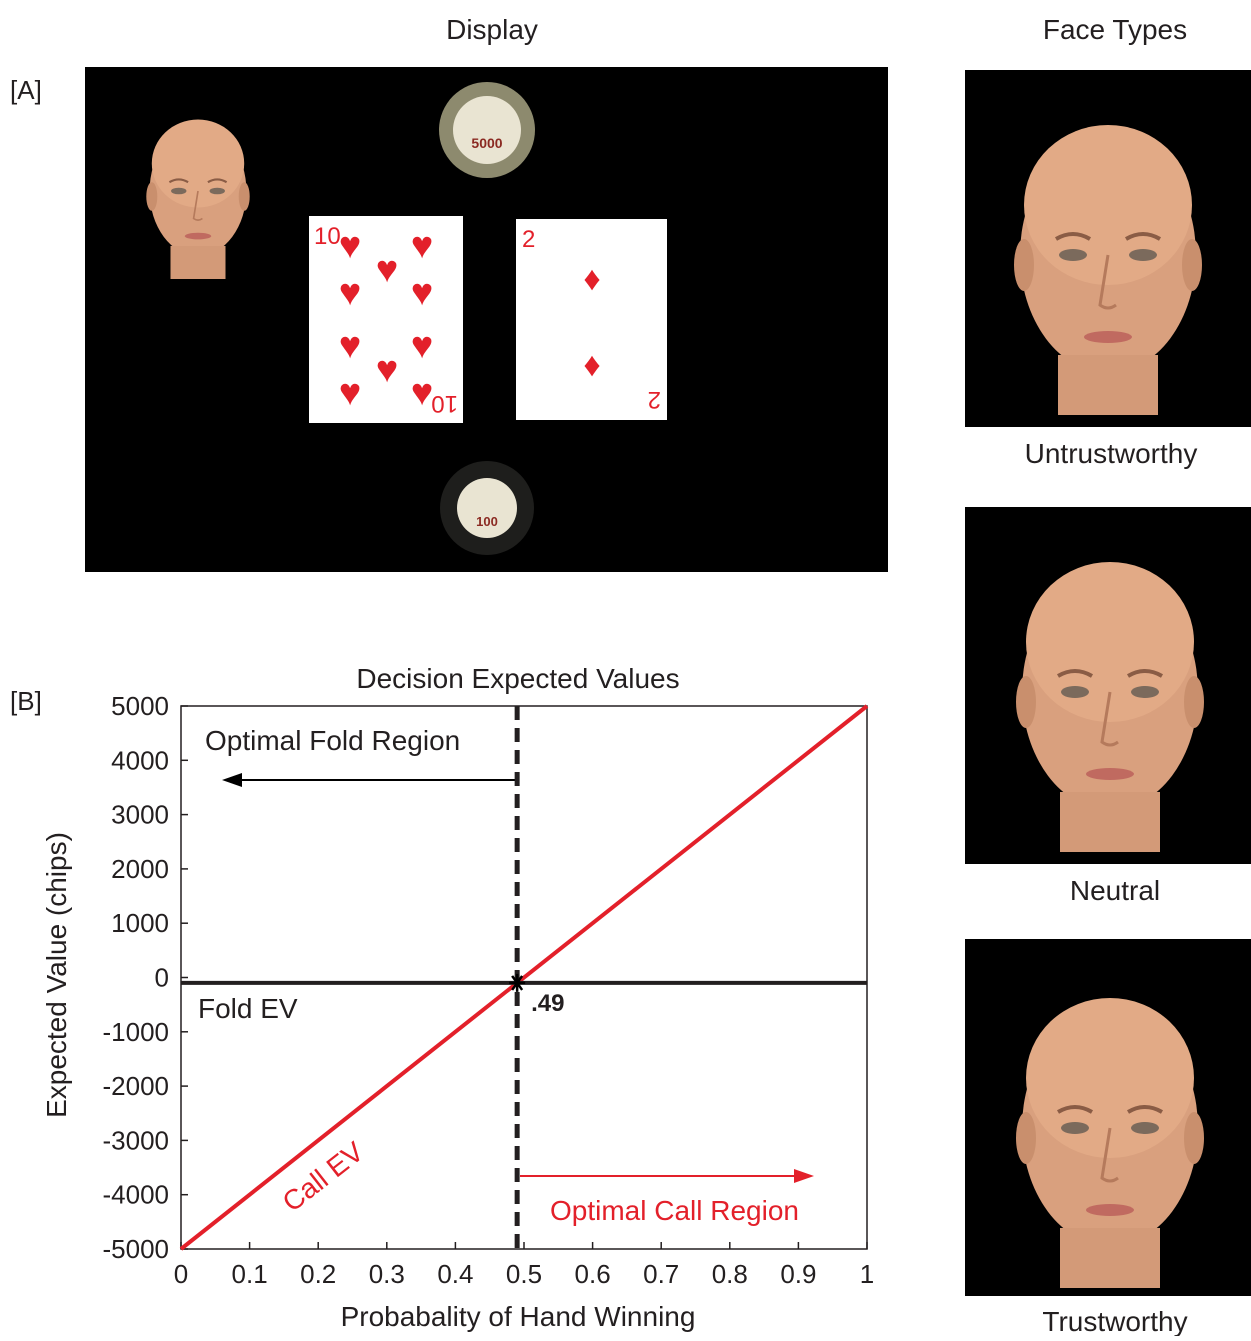 The image size is (1251, 1341). I want to click on y-tick-label: -3000, so click(136, 1140).